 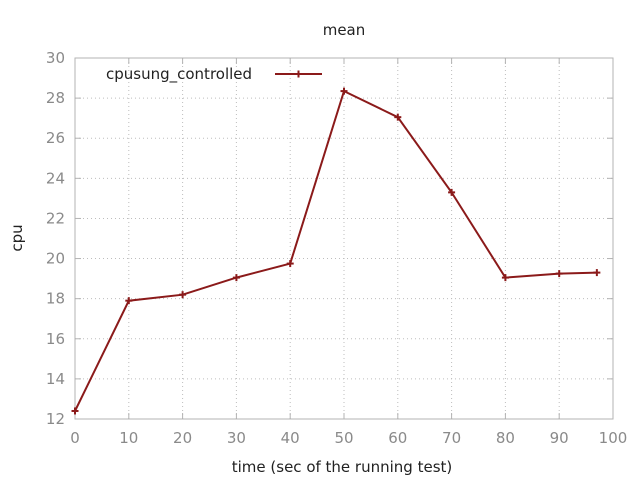 I want to click on x-tick-label: 20, so click(x=182, y=438).